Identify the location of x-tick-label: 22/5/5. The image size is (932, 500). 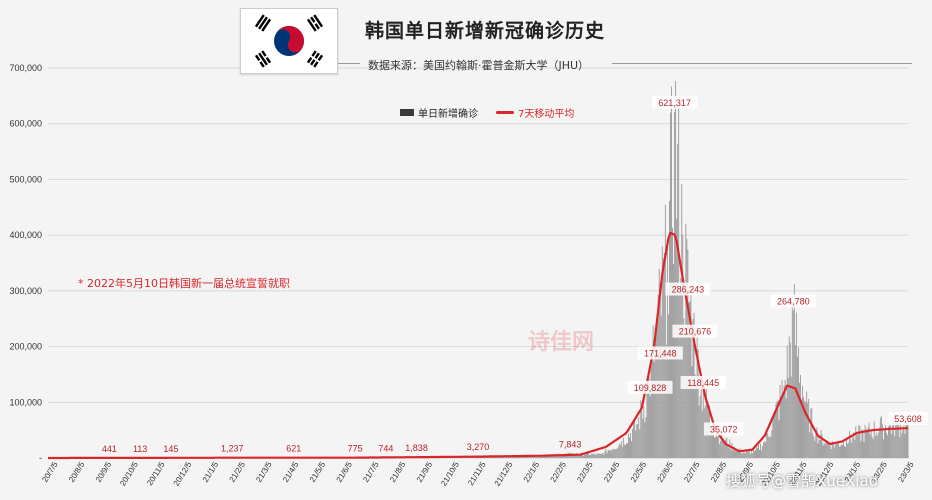
(639, 472).